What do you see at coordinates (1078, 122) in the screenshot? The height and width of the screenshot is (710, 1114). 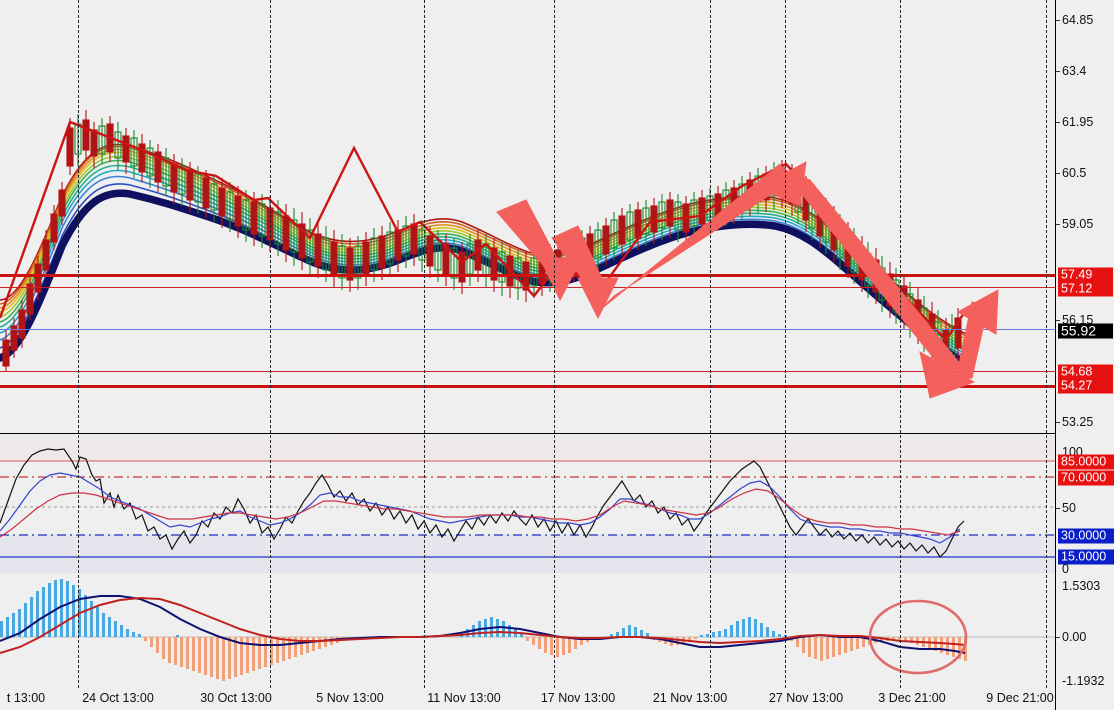 I see `axis-label-6195: 61.95` at bounding box center [1078, 122].